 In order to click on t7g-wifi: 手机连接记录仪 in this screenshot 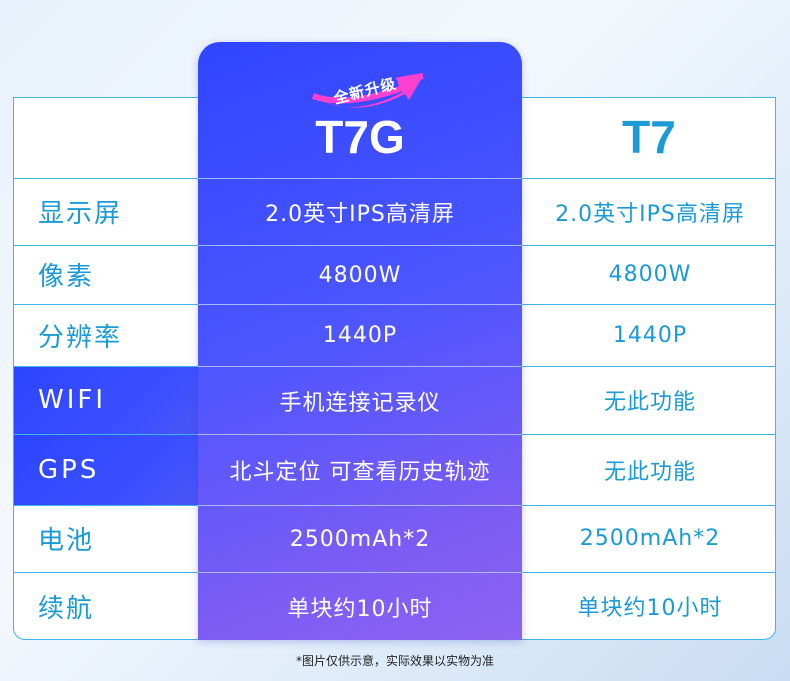, I will do `click(360, 400)`.